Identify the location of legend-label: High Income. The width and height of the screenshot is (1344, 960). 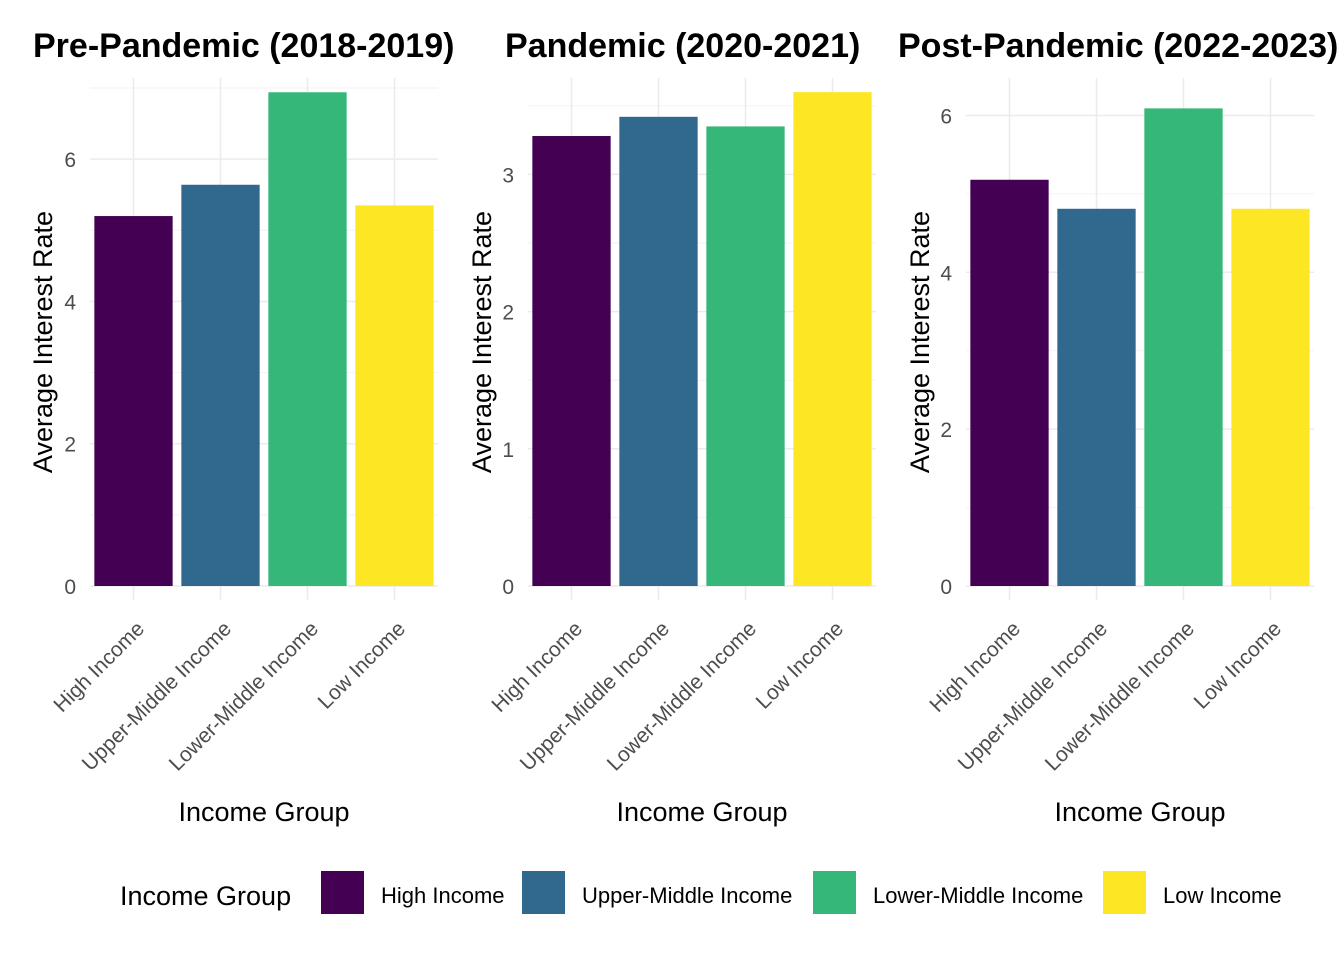
(443, 895).